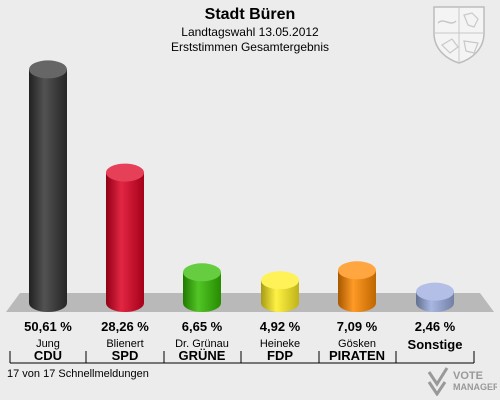  Describe the element at coordinates (357, 344) in the screenshot. I see `candidate-label: Gösken` at that location.